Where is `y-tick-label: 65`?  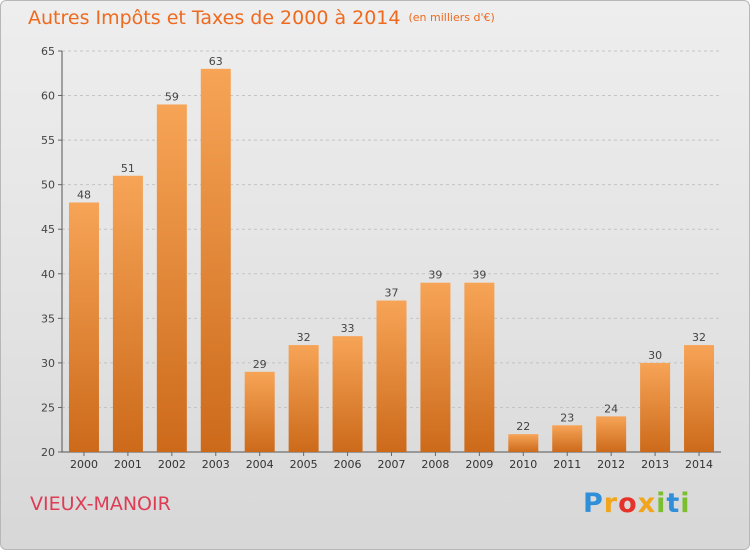
y-tick-label: 65 is located at coordinates (48, 51).